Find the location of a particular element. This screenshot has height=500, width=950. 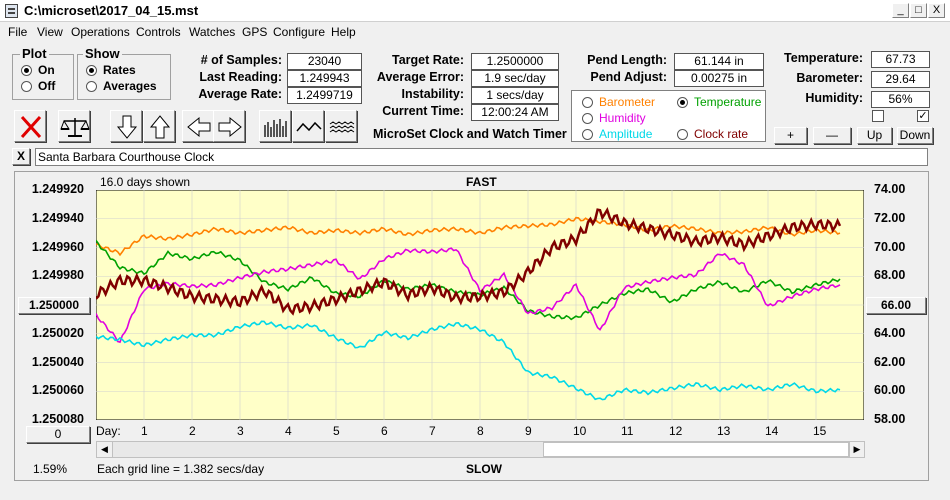

move-down-button is located at coordinates (126, 126).